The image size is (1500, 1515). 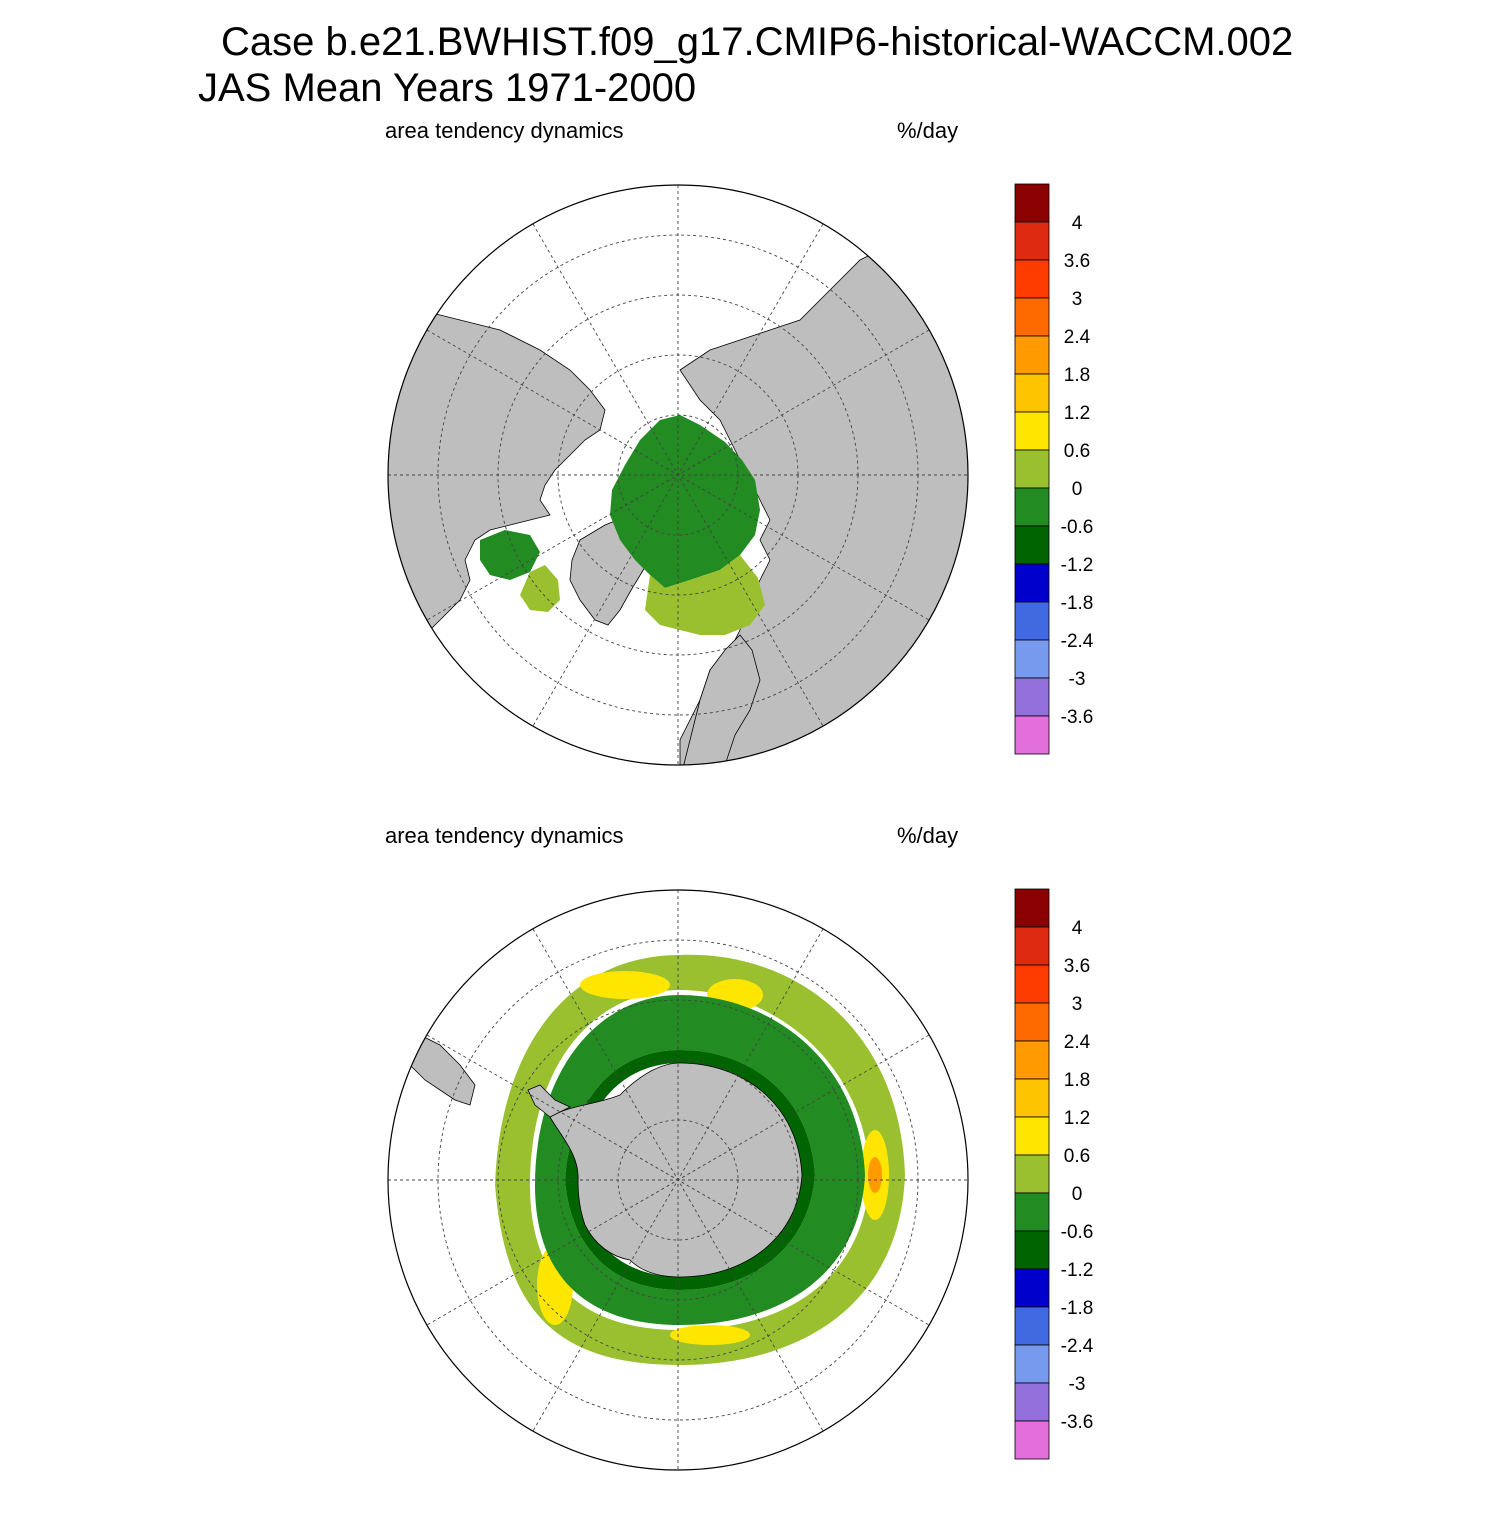 I want to click on south-ice-yellow-south, so click(x=710, y=1335).